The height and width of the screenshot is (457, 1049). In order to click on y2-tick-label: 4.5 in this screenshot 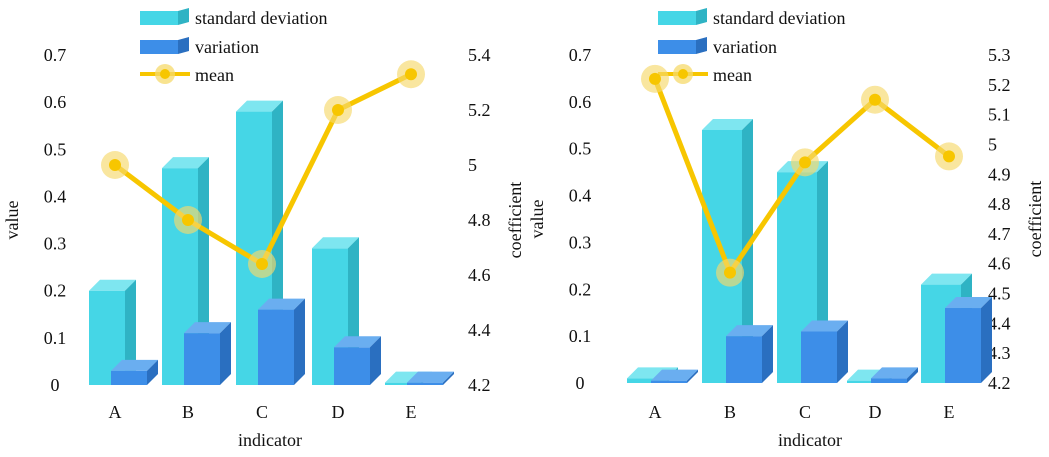, I will do `click(999, 294)`.